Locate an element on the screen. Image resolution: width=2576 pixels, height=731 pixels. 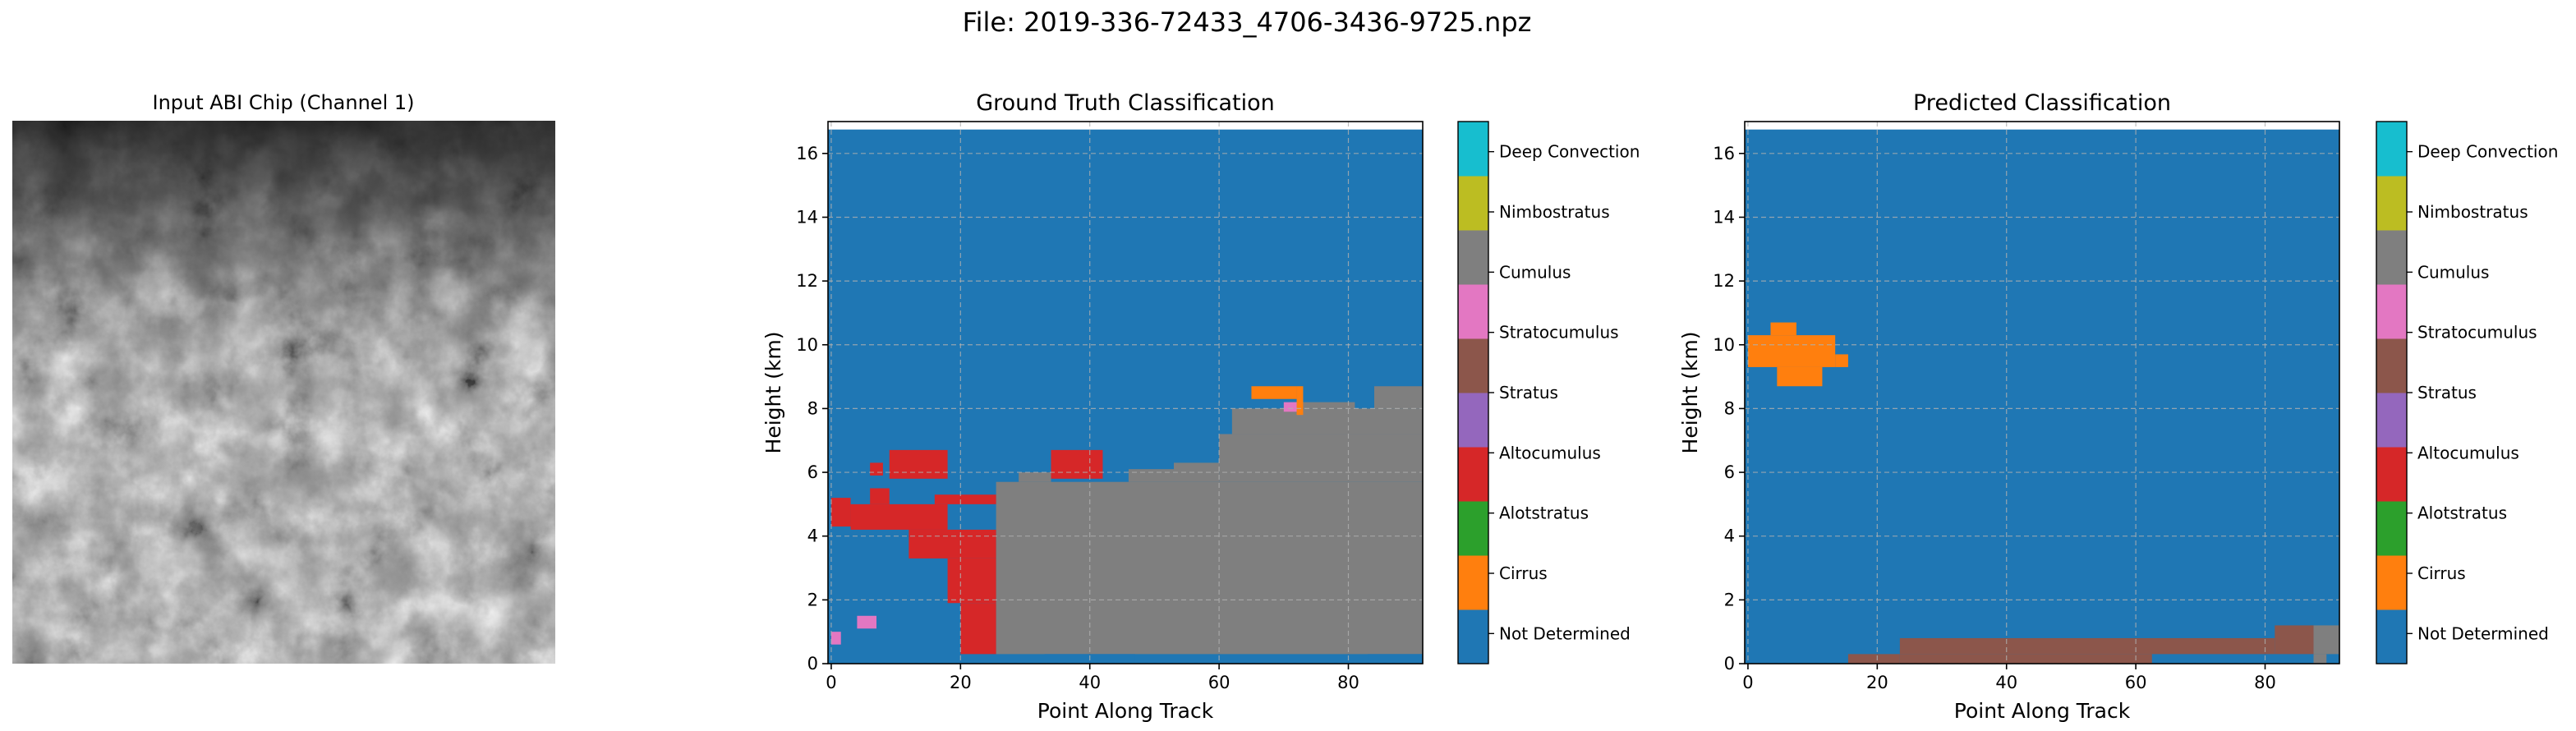
ground-truth-colorbar-label: Deep Convection is located at coordinates (1569, 152).